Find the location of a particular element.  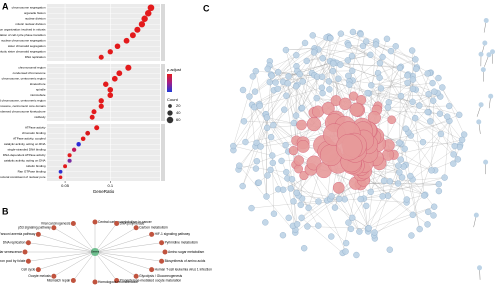

panel-label: C is located at coordinates (206, 8).